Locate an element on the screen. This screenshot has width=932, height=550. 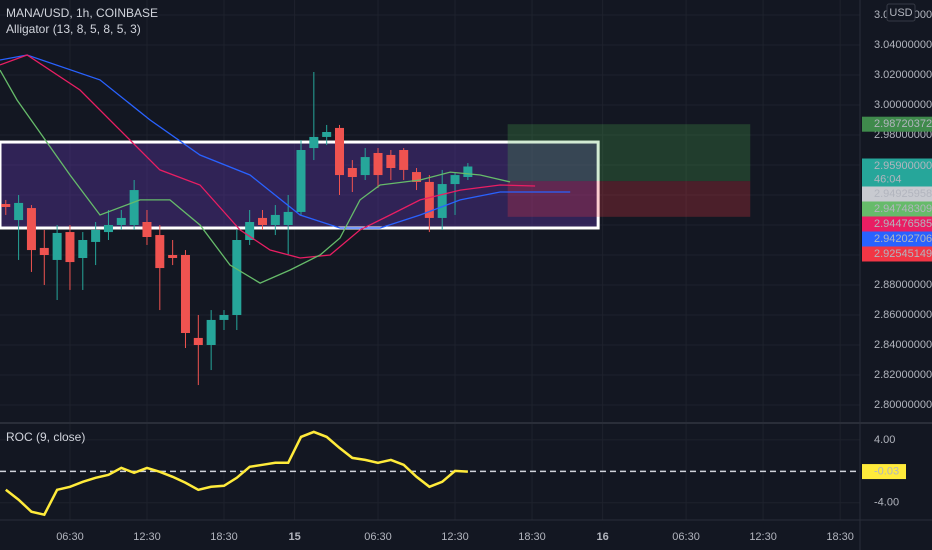
entry-tag is located at coordinates (897, 194).